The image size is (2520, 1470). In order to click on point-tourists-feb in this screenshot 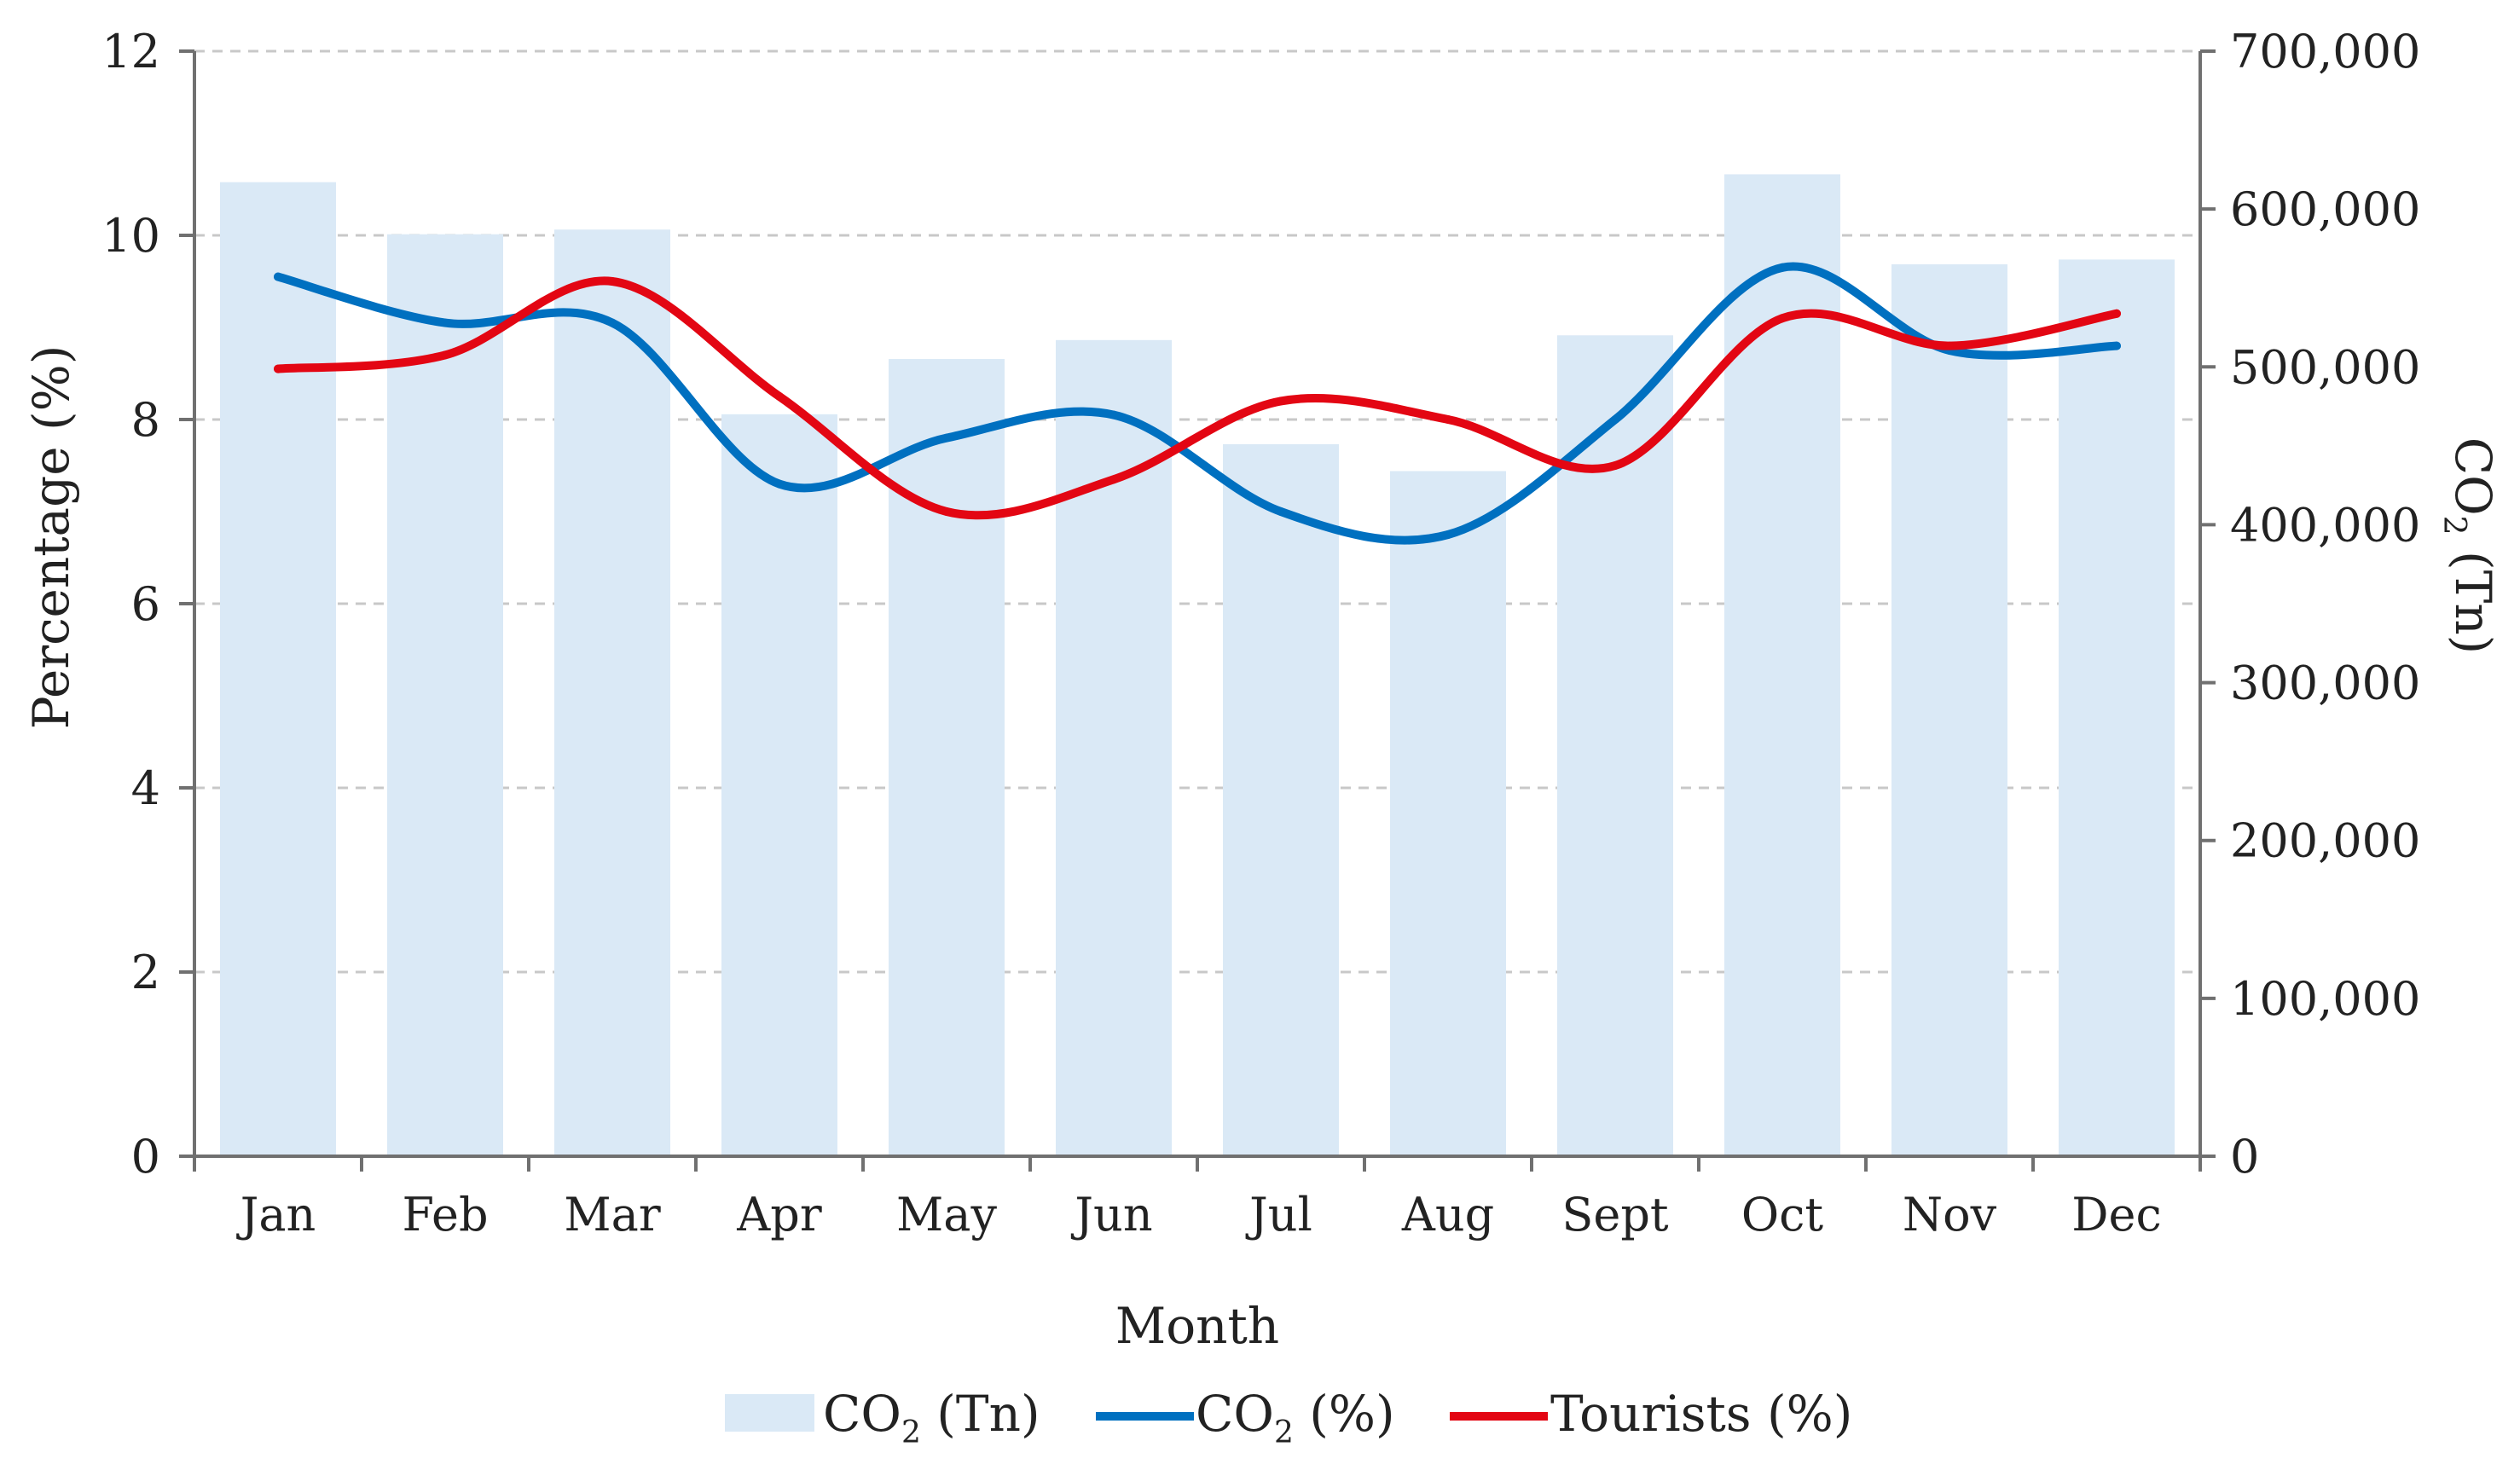, I will do `click(445, 355)`.